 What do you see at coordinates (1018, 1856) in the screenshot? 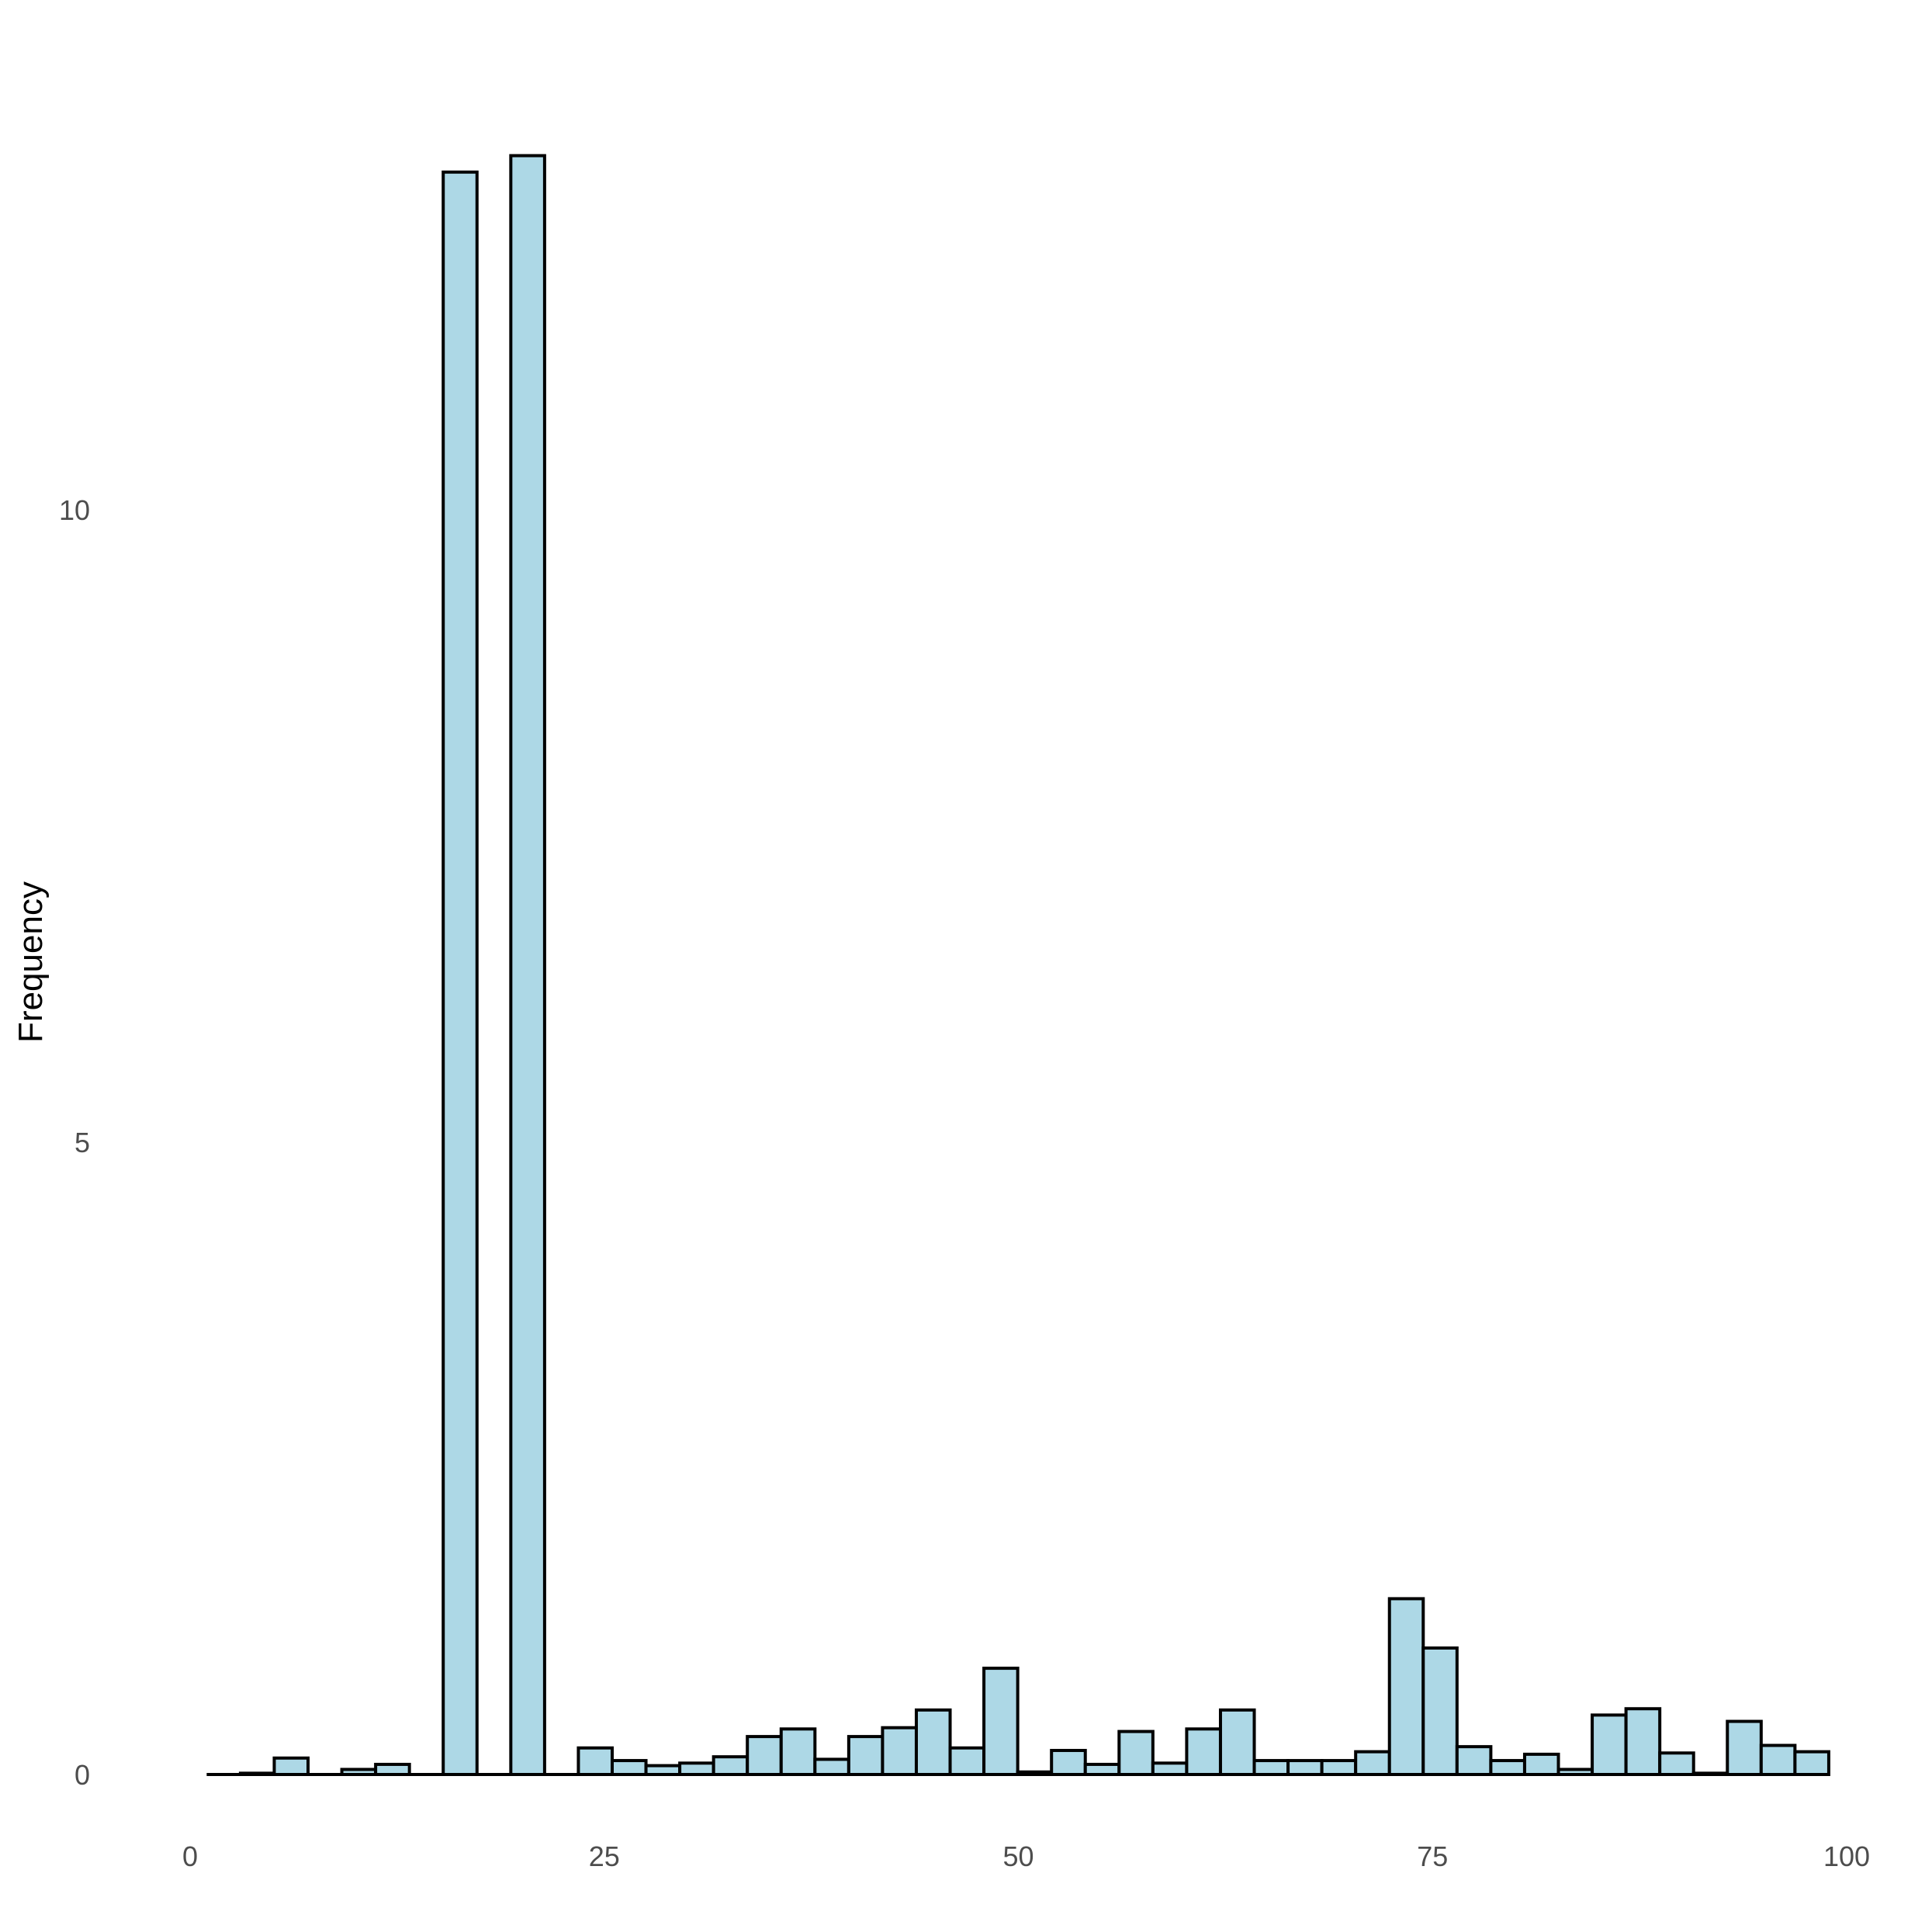
I see `x-tick-label: 50` at bounding box center [1018, 1856].